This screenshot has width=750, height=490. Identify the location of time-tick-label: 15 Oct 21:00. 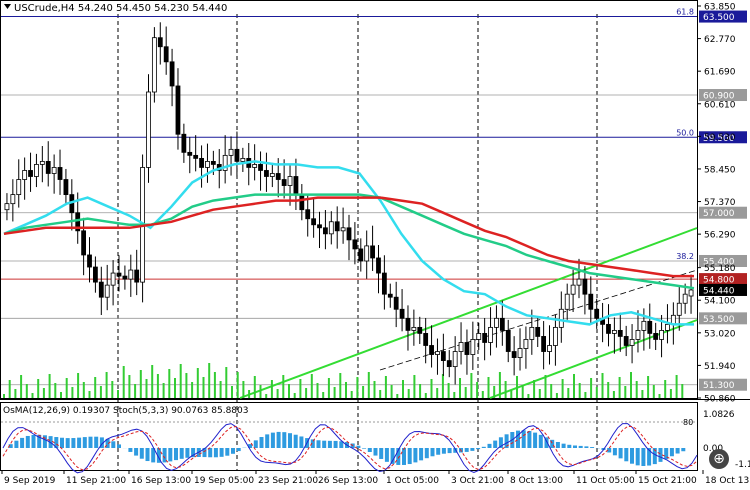
(667, 481).